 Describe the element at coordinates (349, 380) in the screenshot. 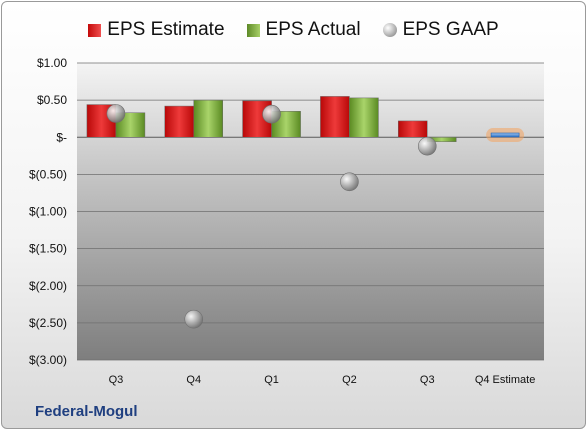

I see `x-tick-label: Q2` at that location.